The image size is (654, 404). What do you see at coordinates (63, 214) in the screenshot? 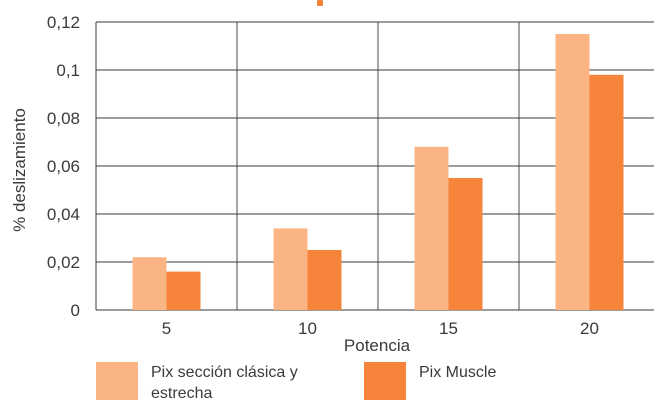
I see `y-tick-label: 0,04` at bounding box center [63, 214].